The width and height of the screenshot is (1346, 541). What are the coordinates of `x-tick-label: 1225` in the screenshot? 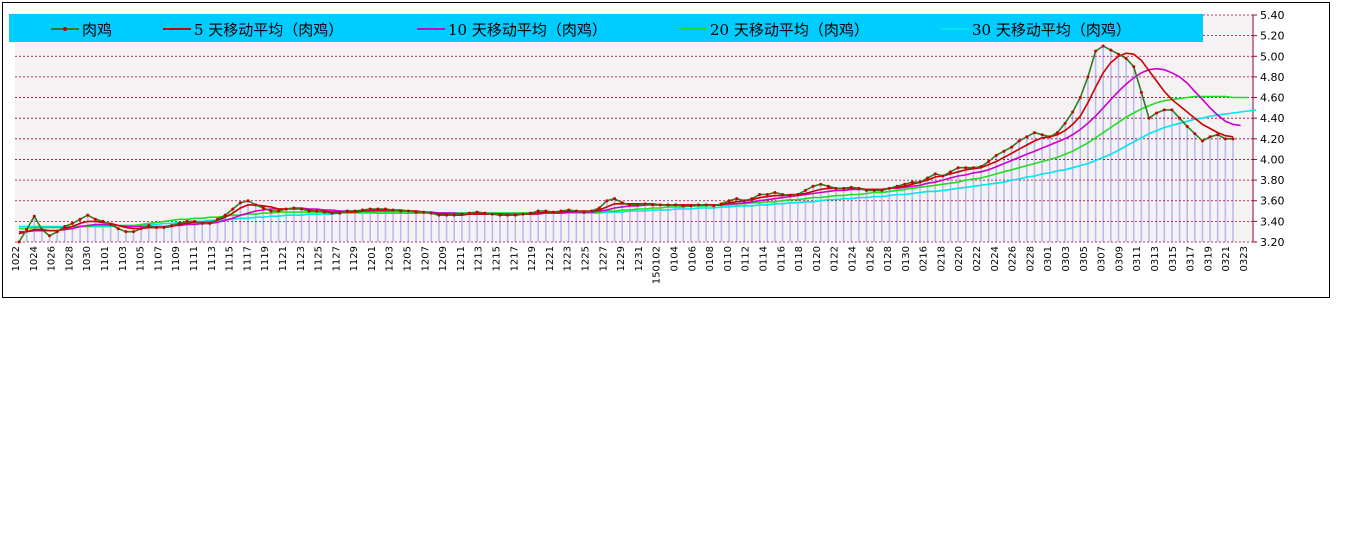 It's located at (586, 258).